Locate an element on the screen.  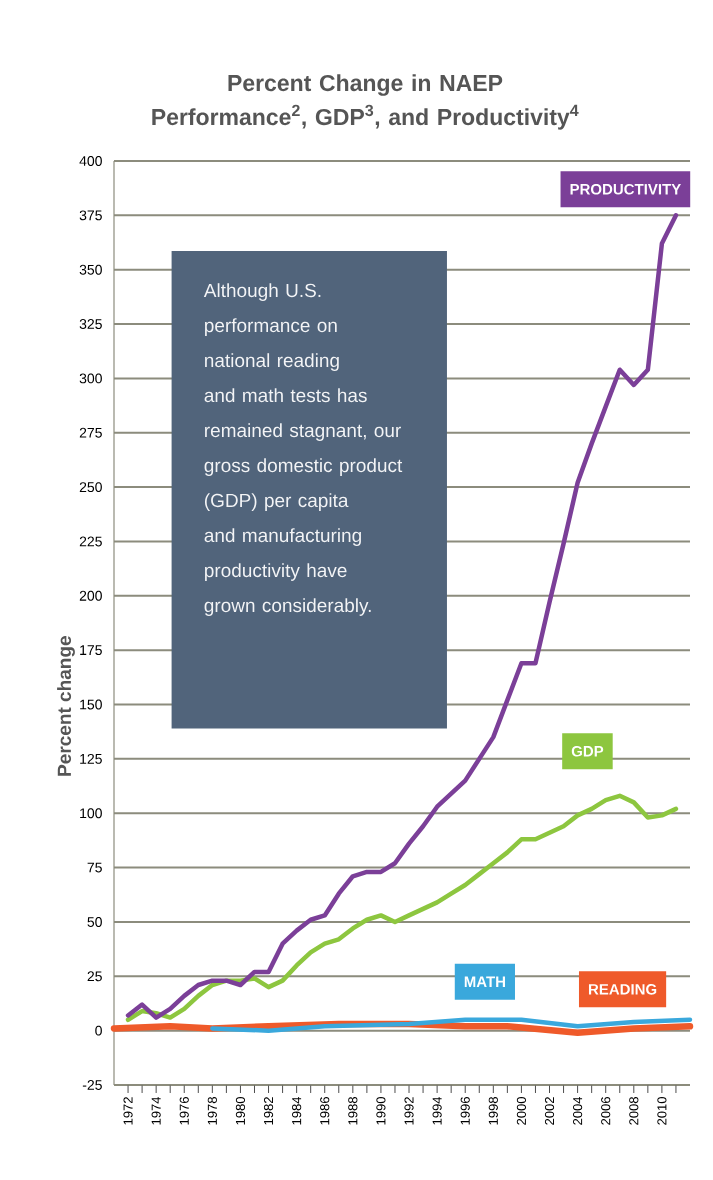
y-tick-label: 50 is located at coordinates (94, 921).